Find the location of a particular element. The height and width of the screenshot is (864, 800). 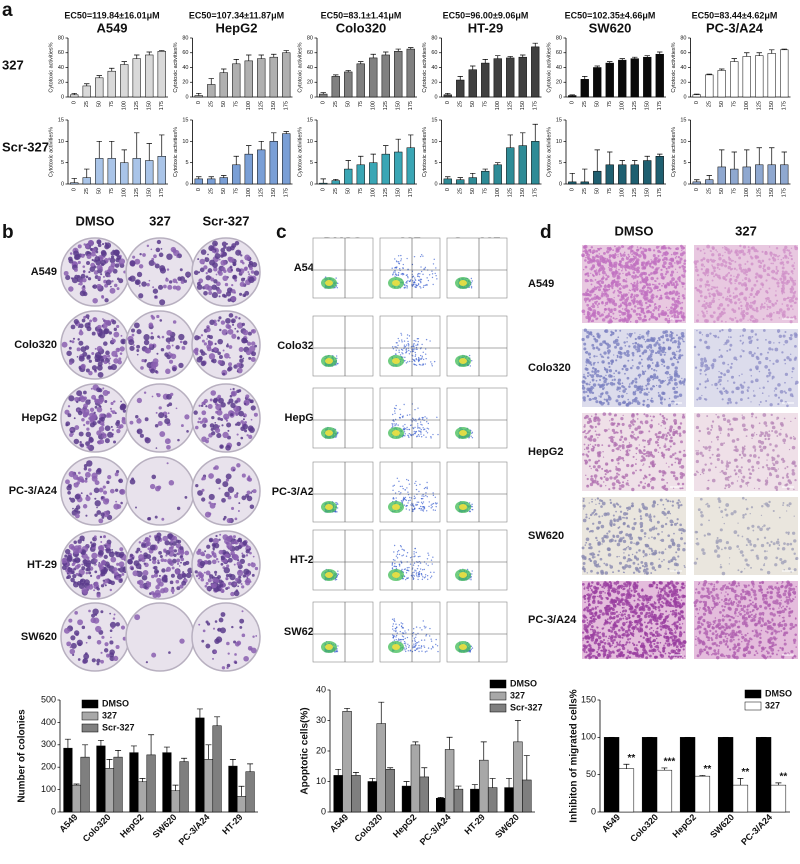

legend-swatch is located at coordinates (498, 708).